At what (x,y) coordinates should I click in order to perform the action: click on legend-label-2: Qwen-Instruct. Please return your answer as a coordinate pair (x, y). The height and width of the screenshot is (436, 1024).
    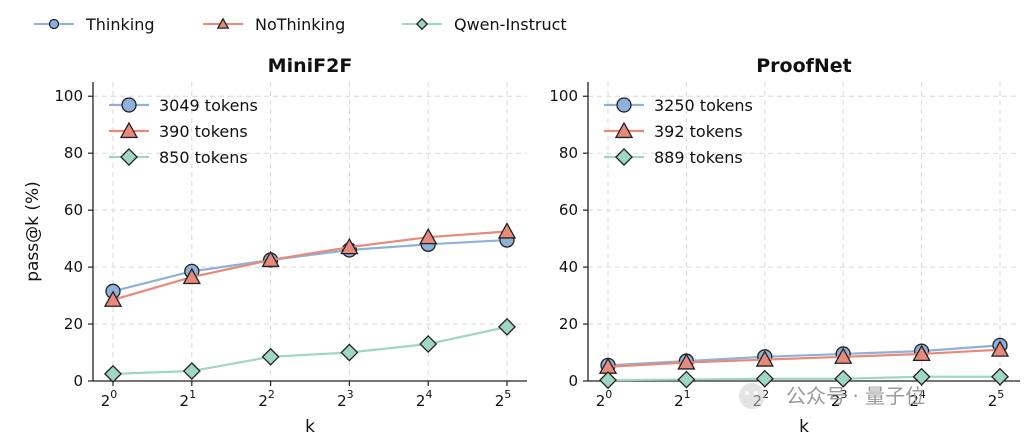
    Looking at the image, I should click on (510, 24).